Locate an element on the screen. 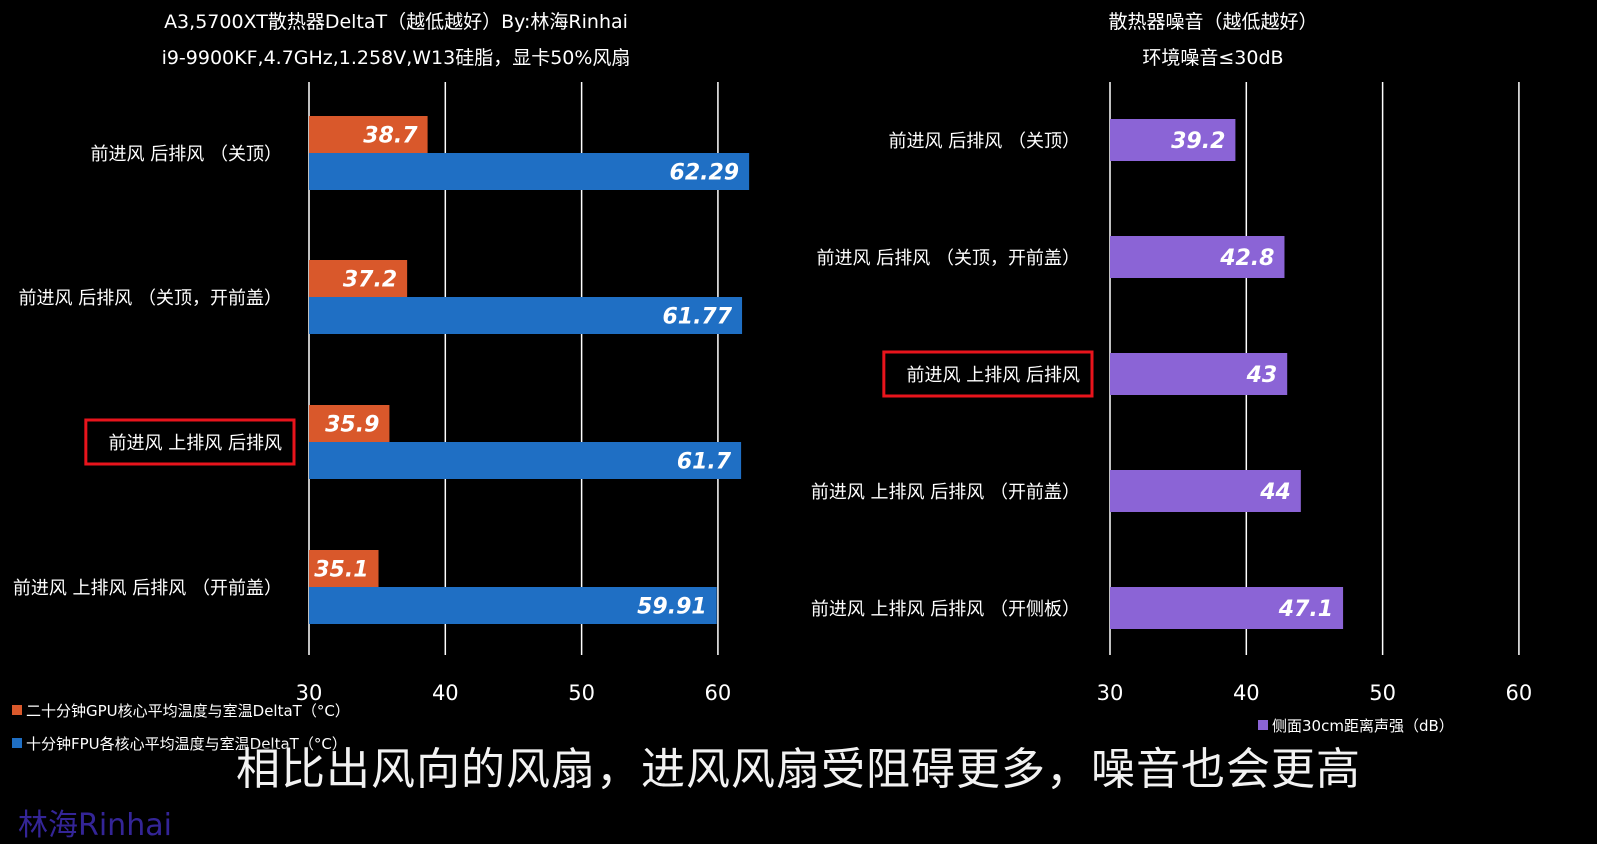 The width and height of the screenshot is (1597, 844). data-label: 39.2 is located at coordinates (1198, 141).